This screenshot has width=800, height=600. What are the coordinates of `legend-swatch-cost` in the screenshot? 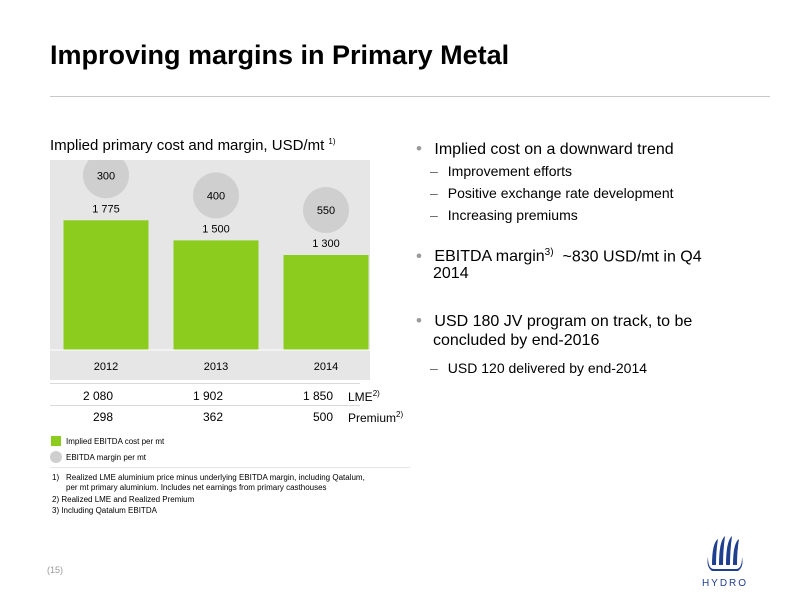 It's located at (56, 441).